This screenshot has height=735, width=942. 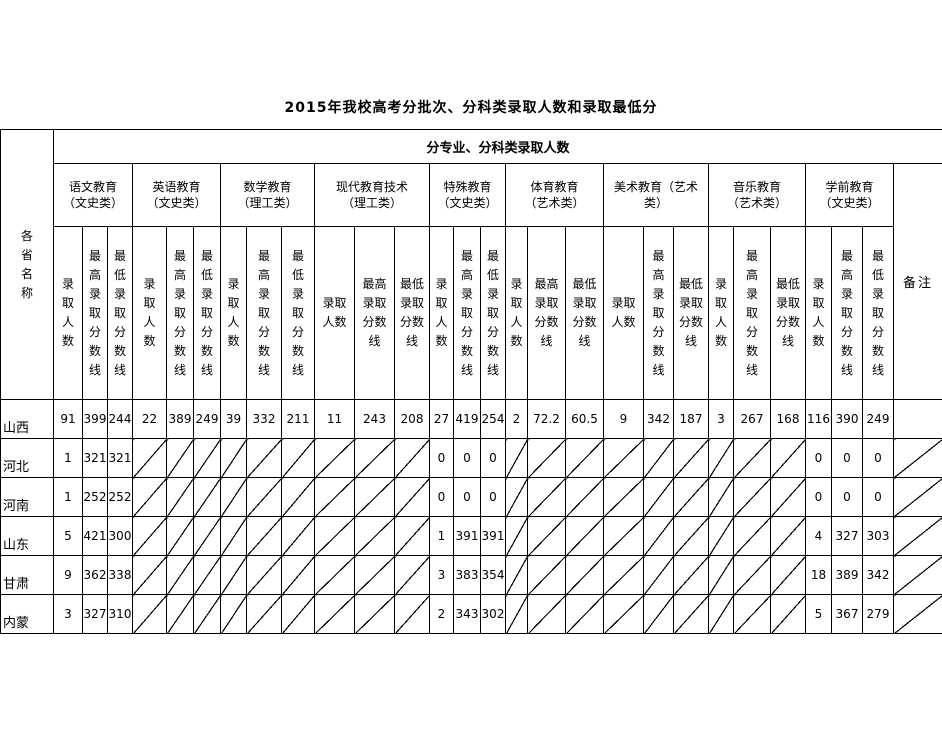 What do you see at coordinates (27, 419) in the screenshot?
I see `province-label: 山西` at bounding box center [27, 419].